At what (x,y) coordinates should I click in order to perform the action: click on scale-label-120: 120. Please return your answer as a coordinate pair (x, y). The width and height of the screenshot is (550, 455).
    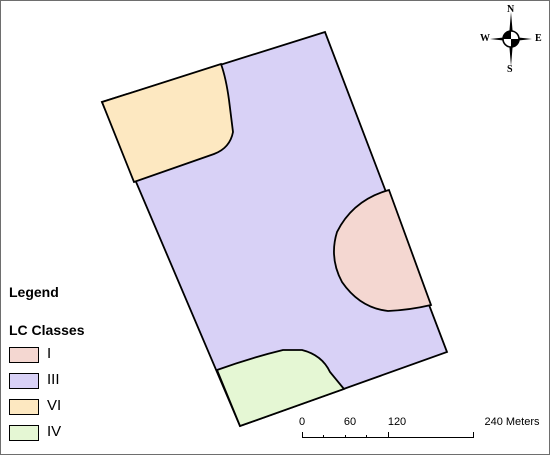
    Looking at the image, I should click on (397, 422).